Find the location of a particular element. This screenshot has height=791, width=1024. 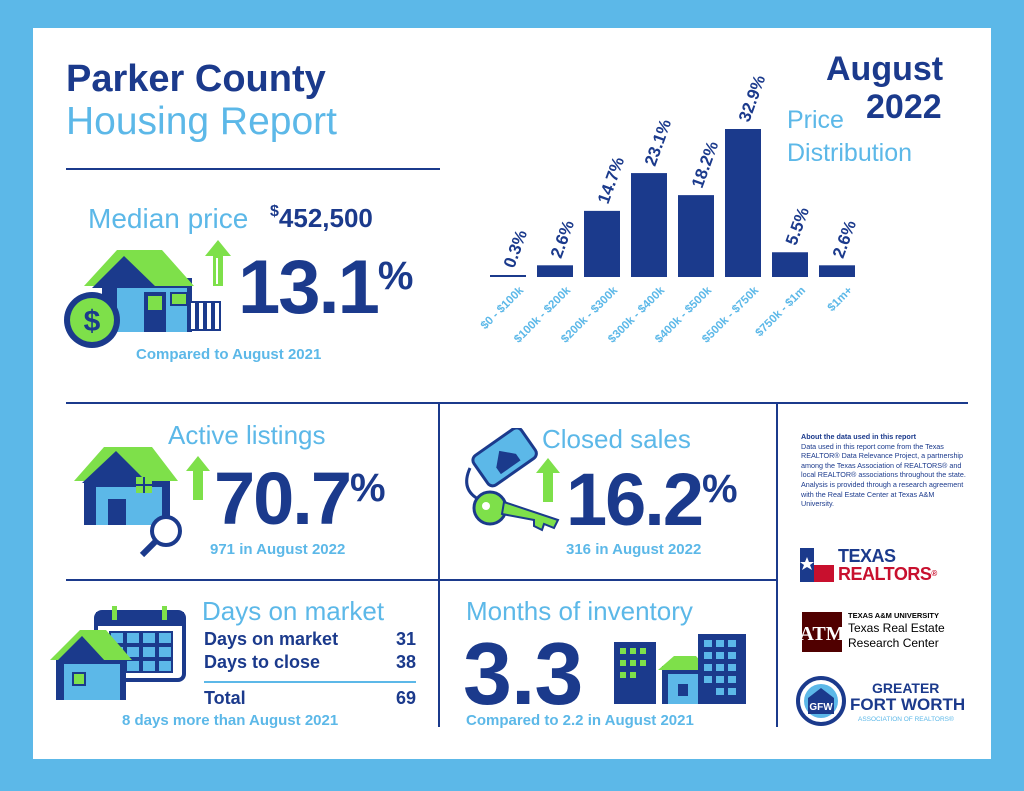

price-distribution-label-2: Distribution is located at coordinates (850, 153).